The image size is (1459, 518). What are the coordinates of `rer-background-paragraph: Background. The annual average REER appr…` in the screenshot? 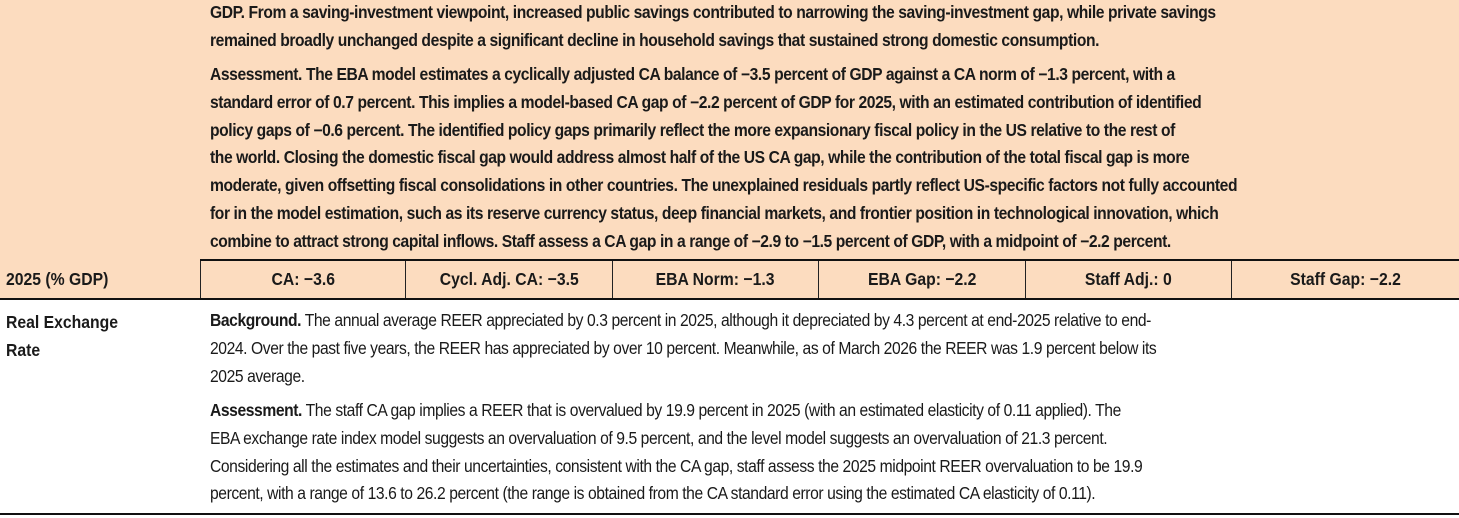 It's located at (772, 348).